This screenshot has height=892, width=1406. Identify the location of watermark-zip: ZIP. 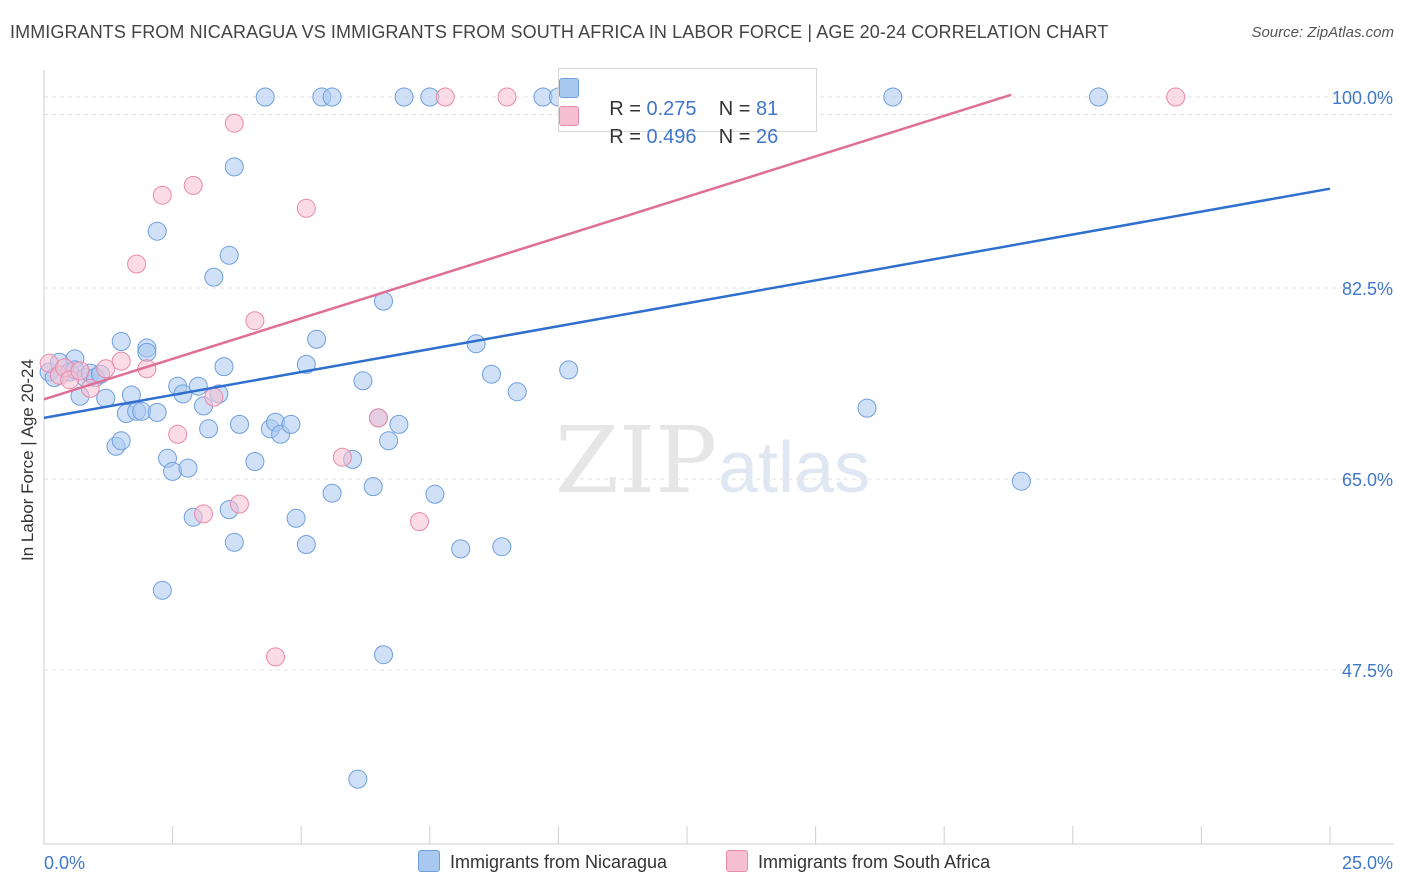
(636, 460).